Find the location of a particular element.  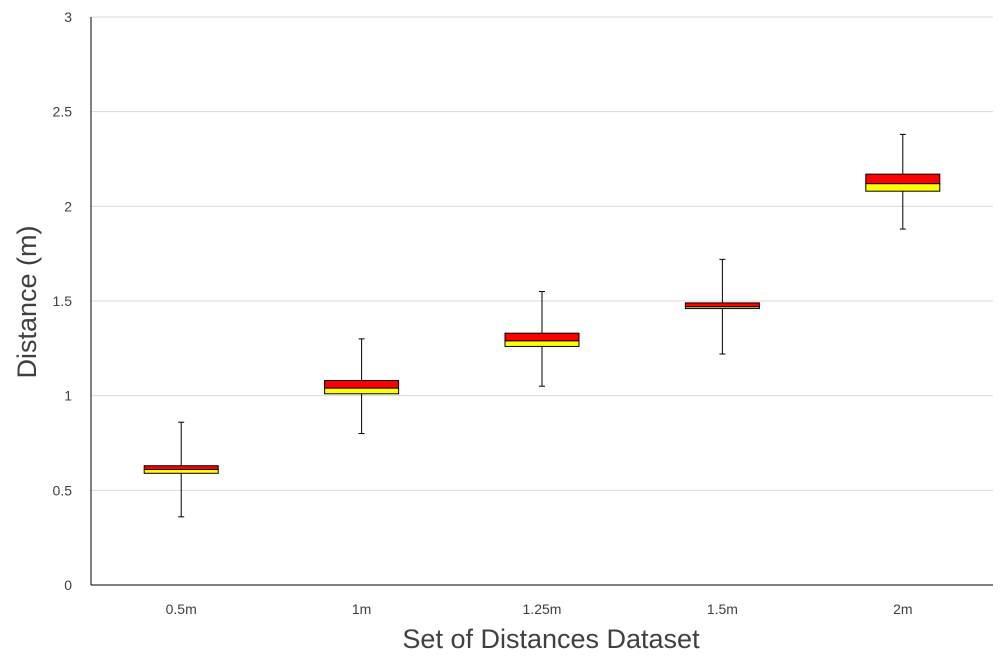

x-tick-label: 1m is located at coordinates (361, 609).